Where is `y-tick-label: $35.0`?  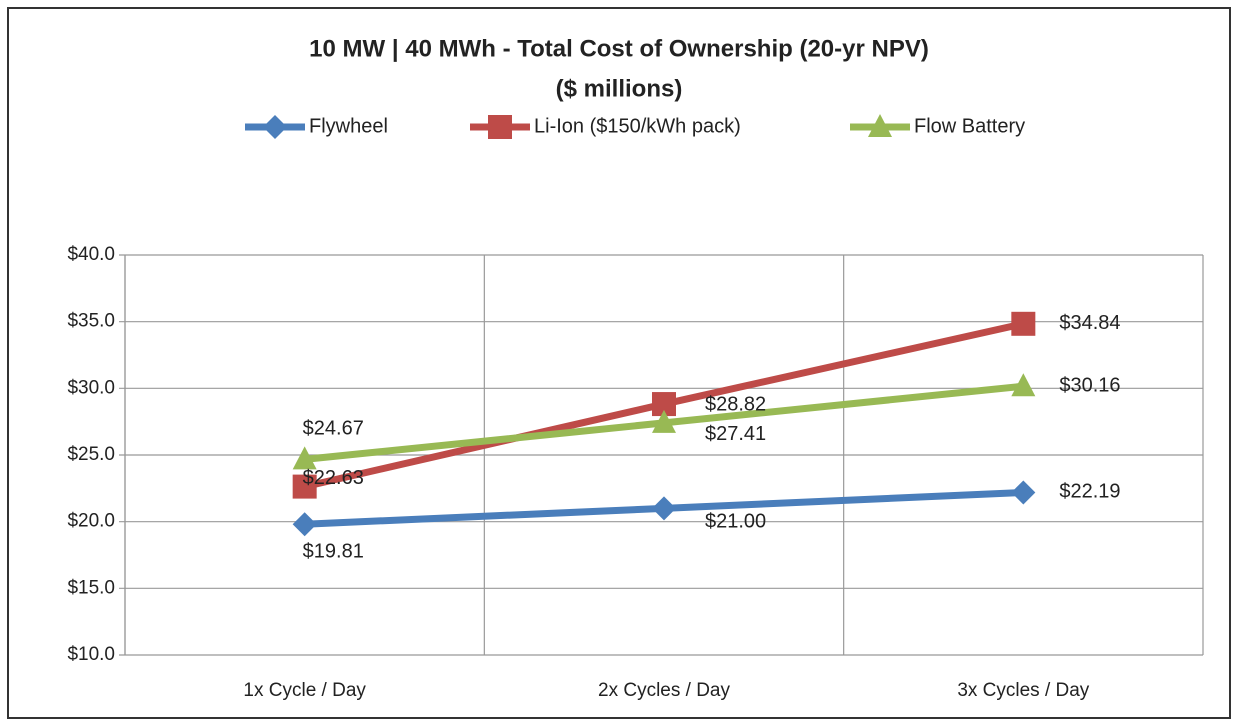 y-tick-label: $35.0 is located at coordinates (91, 321).